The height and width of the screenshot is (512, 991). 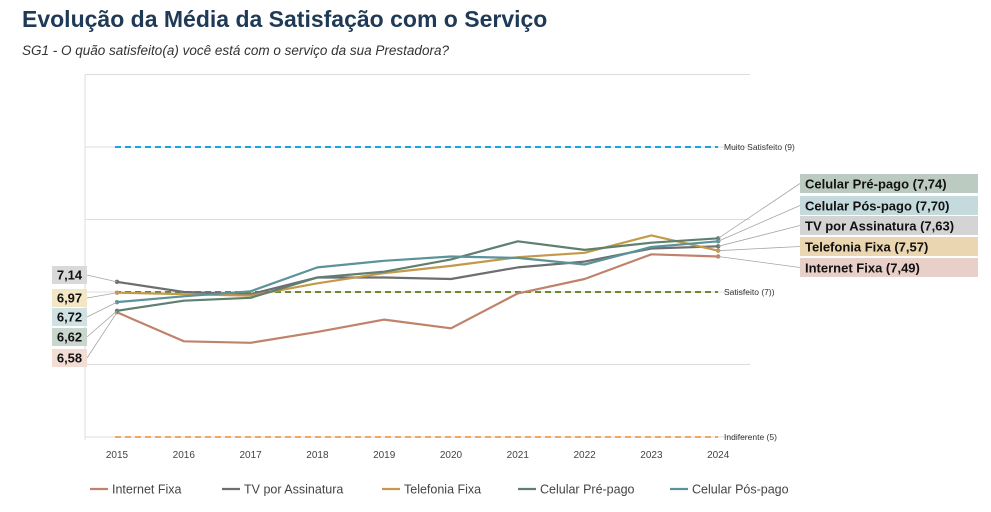 What do you see at coordinates (759, 147) in the screenshot?
I see `reference-line-label: Muito Satisfeito (9)` at bounding box center [759, 147].